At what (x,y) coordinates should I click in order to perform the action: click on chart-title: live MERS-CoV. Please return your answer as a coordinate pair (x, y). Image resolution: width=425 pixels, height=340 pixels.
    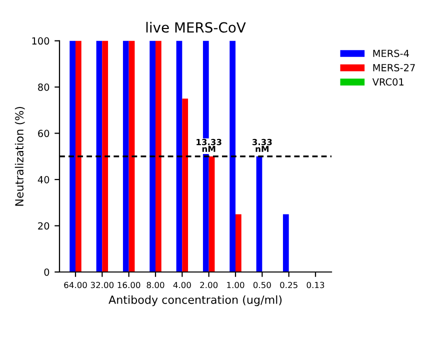
    Looking at the image, I should click on (196, 27).